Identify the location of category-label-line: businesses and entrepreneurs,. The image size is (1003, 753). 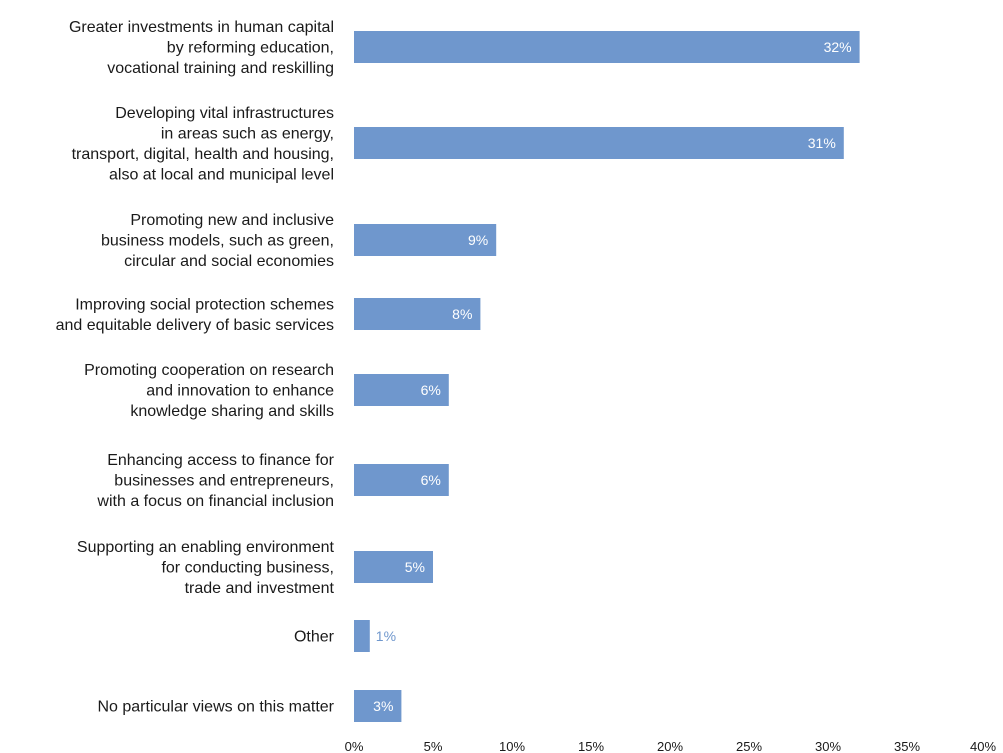
(224, 481).